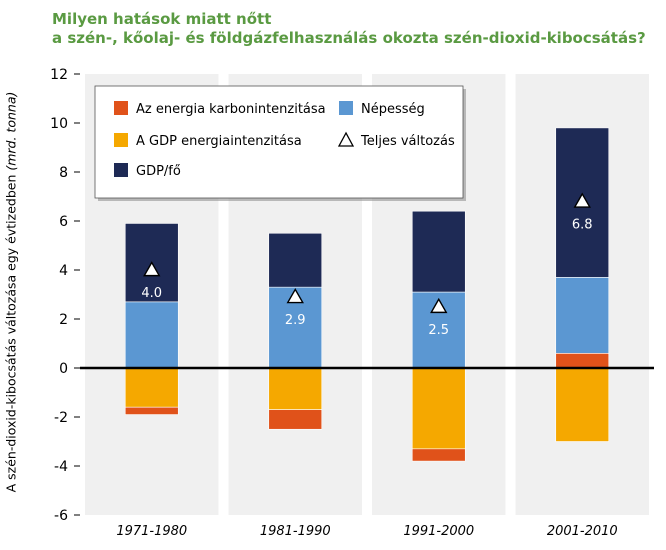  Describe the element at coordinates (231, 109) in the screenshot. I see `legend-label: Az energia karbonintenzitása` at that location.